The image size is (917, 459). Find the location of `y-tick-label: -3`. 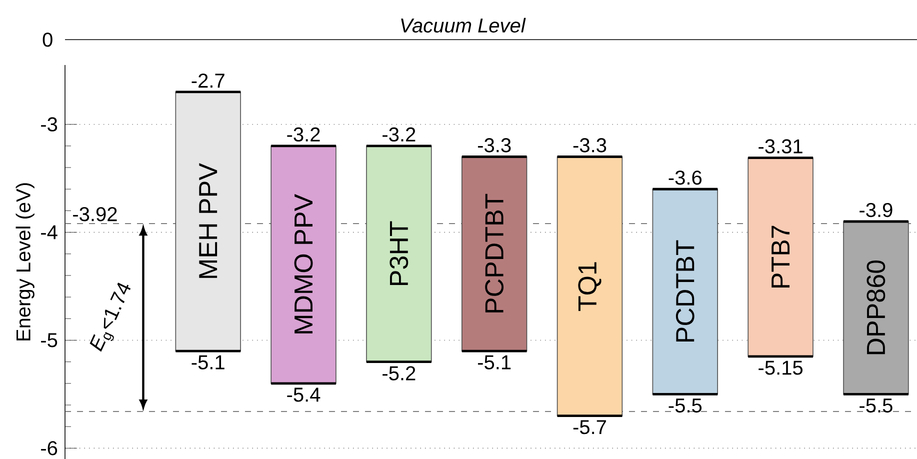

y-tick-label: -3 is located at coordinates (49, 124).